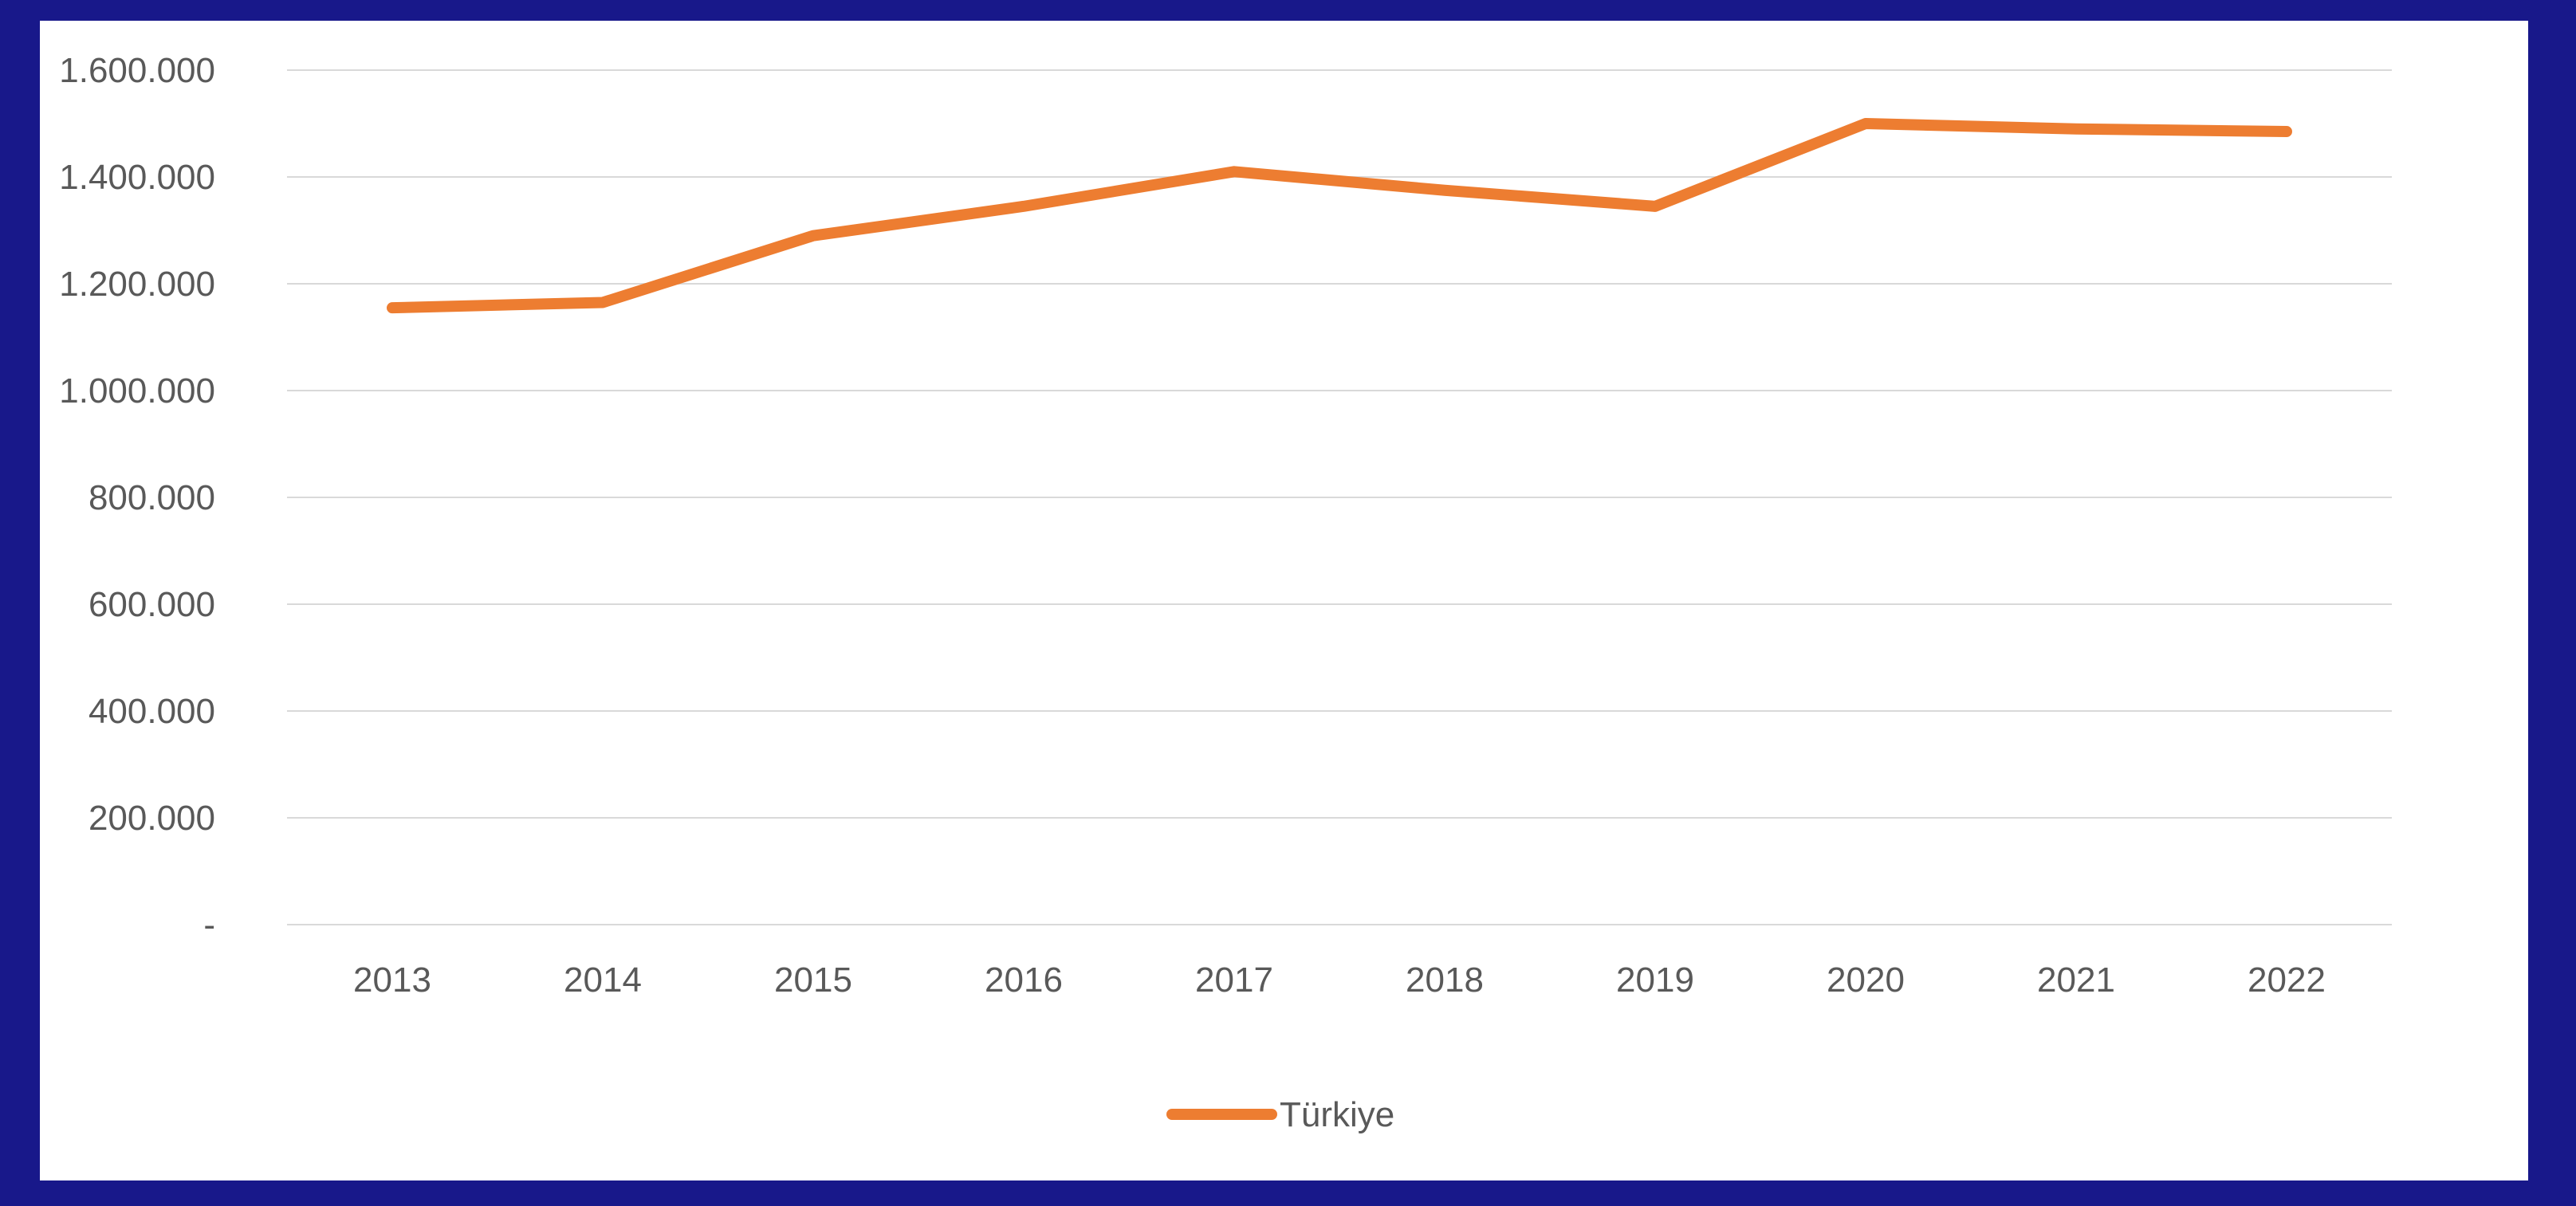 This screenshot has height=1206, width=2576. Describe the element at coordinates (2076, 980) in the screenshot. I see `x-tick-label: 2021` at that location.